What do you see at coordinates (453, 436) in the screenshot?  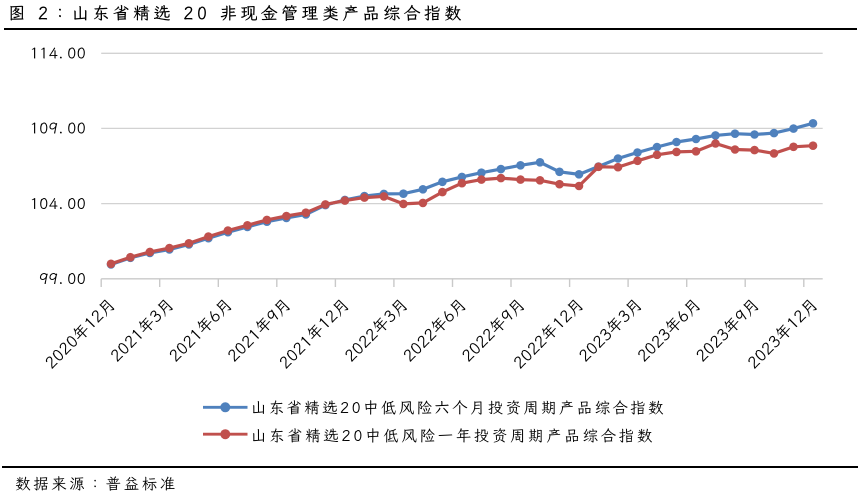 I see `svg-text: 山东省精选20中低风险一年投资周期产品综合指数` at bounding box center [453, 436].